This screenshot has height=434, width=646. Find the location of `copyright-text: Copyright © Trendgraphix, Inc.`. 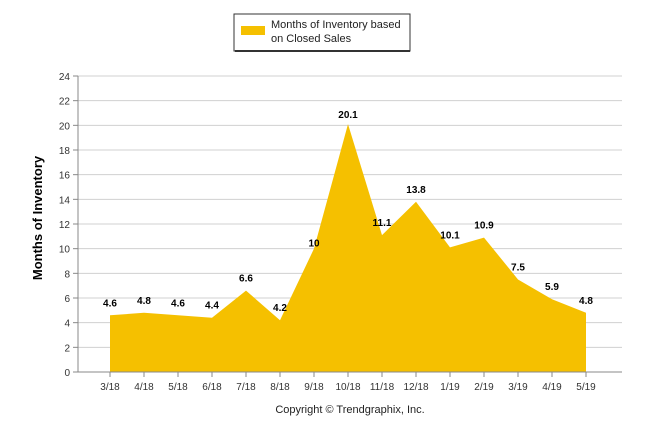

copyright-text: Copyright © Trendgraphix, Inc. is located at coordinates (349, 410).